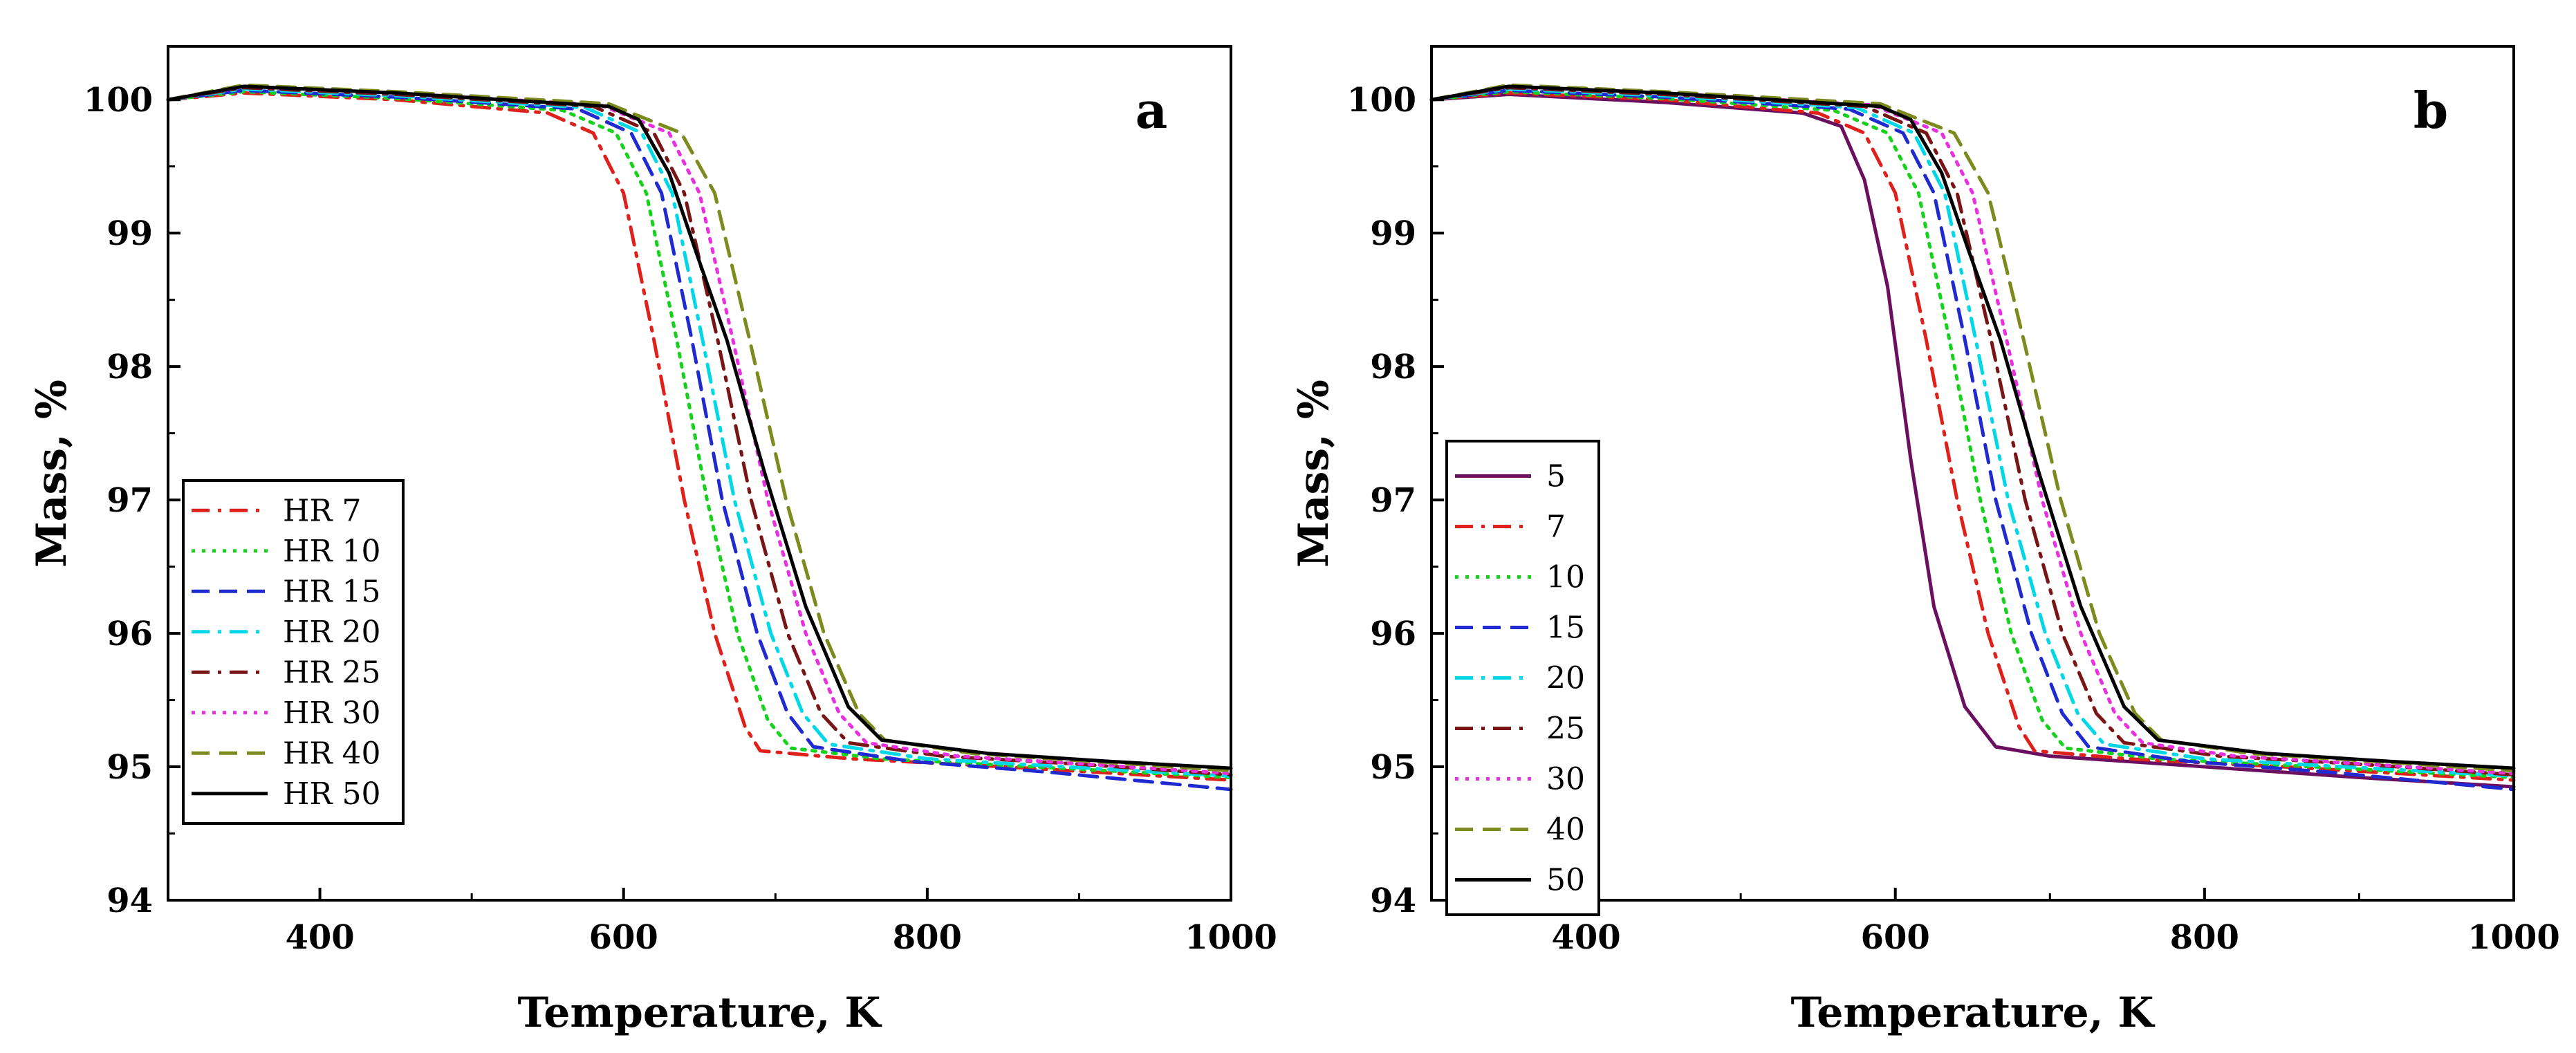 The width and height of the screenshot is (2576, 1053). I want to click on panel-b-legend: 5 7 10 15 20 25 30 40 50, so click(1523, 678).